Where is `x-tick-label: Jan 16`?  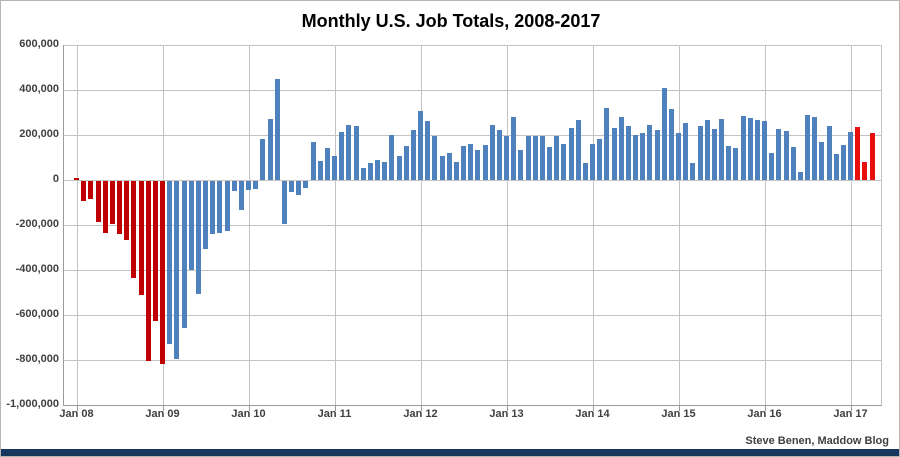 x-tick-label: Jan 16 is located at coordinates (764, 414).